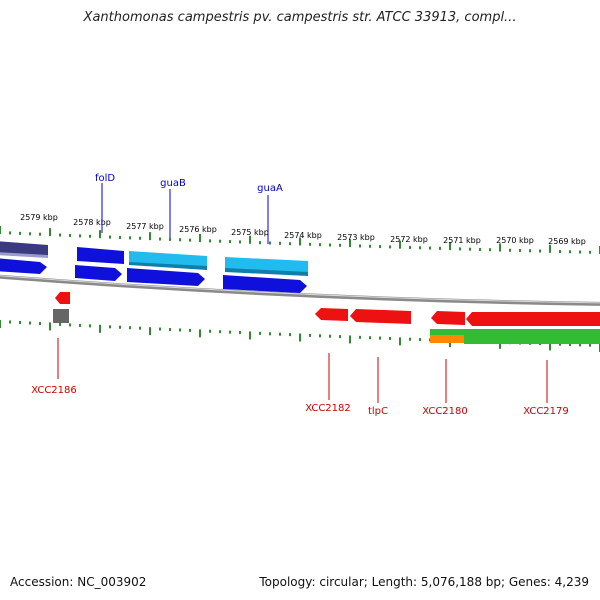  Describe the element at coordinates (78, 582) in the screenshot. I see `accession-text: Accession: NC_003902` at that location.